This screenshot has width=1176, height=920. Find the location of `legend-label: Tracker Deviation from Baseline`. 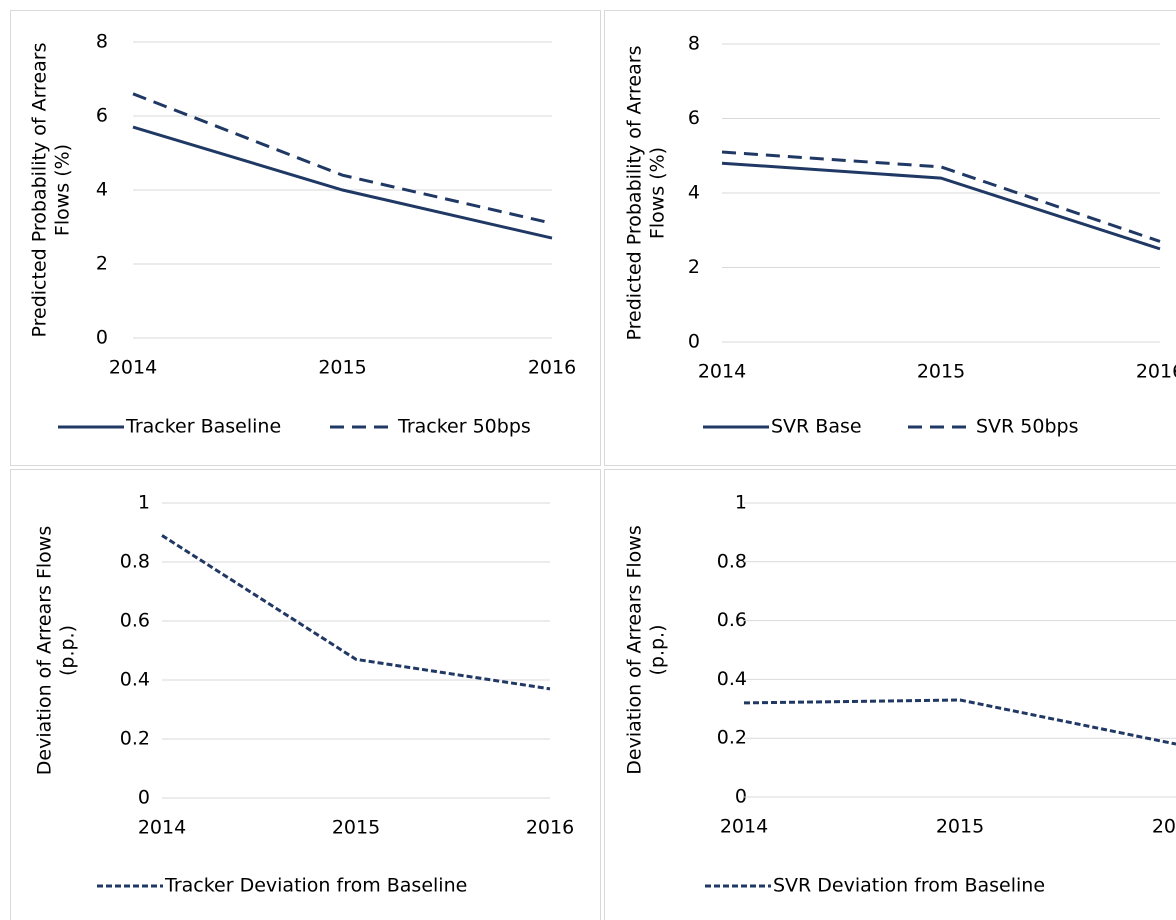

legend-label: Tracker Deviation from Baseline is located at coordinates (315, 886).